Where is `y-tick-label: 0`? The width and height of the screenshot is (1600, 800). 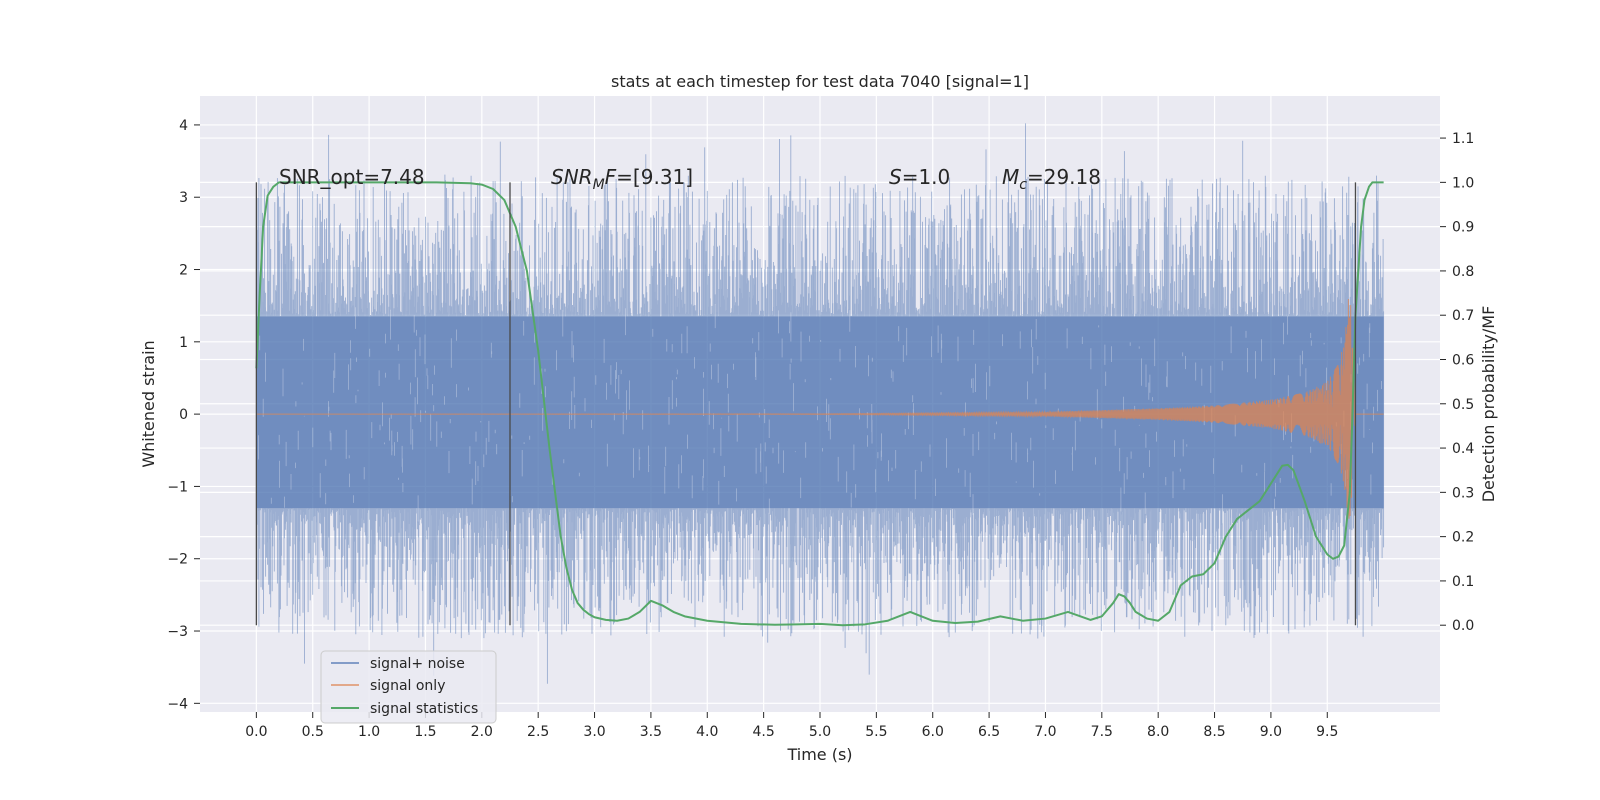 y-tick-label: 0 is located at coordinates (183, 415).